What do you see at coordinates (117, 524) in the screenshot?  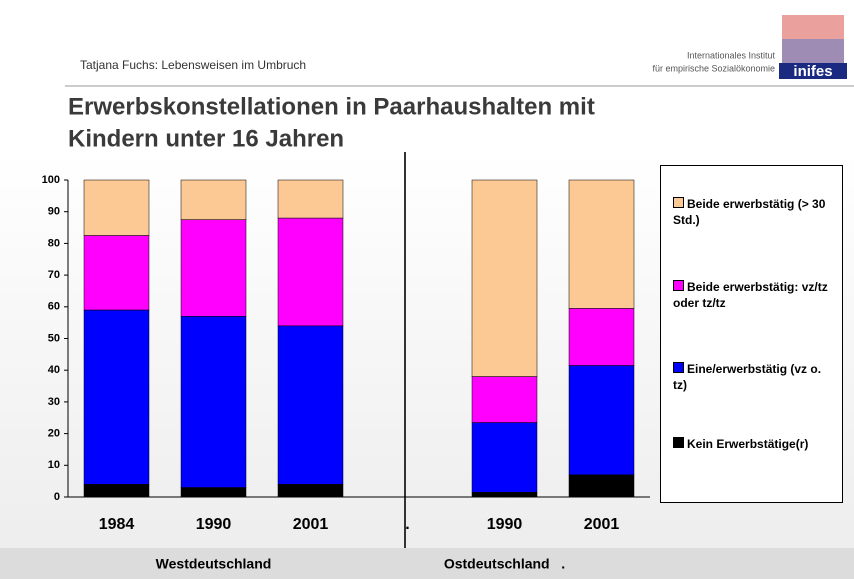 I see `x-tick-label: 1984` at bounding box center [117, 524].